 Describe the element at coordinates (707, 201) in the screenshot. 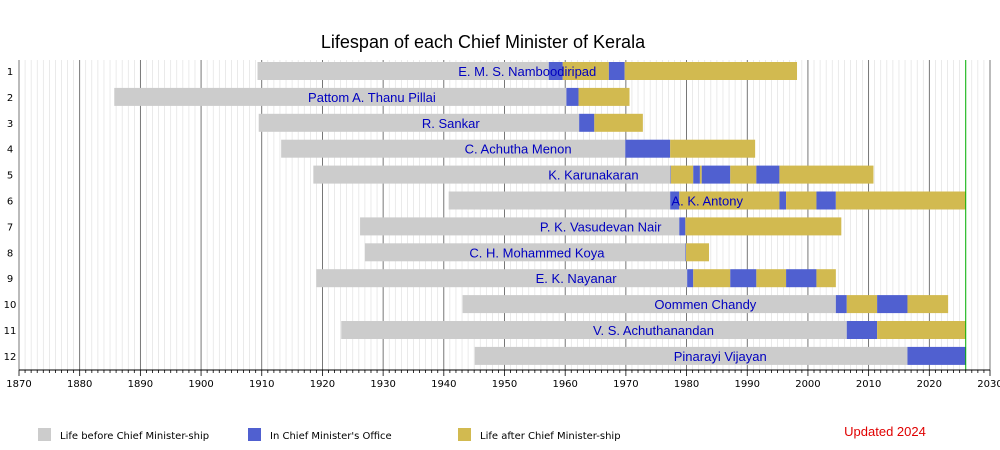

I see `cm-name-label: A. K. Antony` at that location.